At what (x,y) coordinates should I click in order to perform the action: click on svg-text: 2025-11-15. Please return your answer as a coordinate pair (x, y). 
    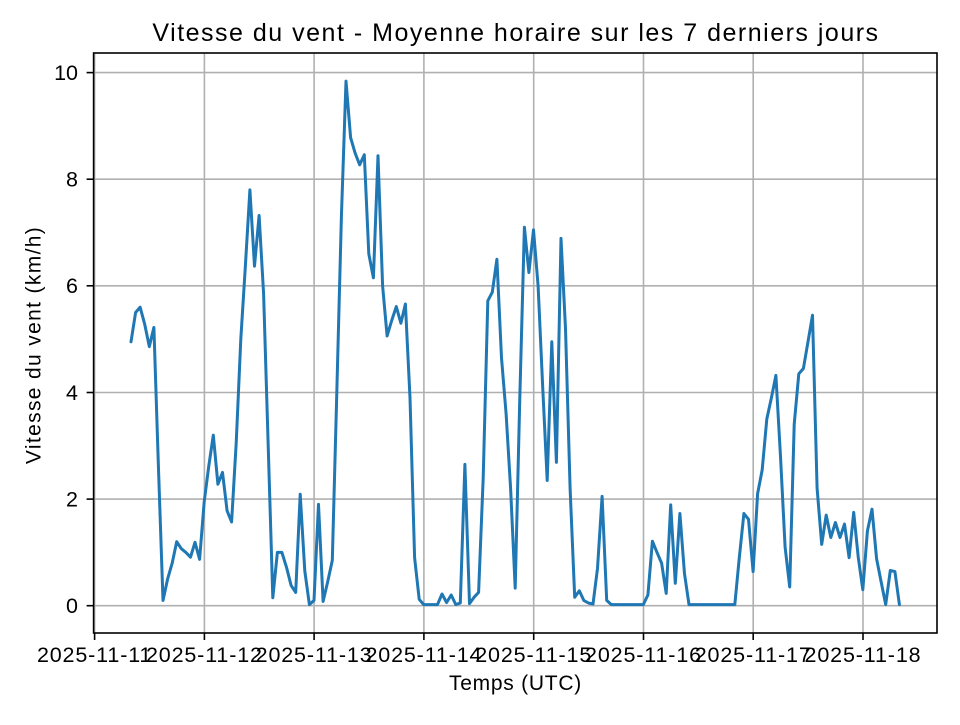
    Looking at the image, I should click on (533, 655).